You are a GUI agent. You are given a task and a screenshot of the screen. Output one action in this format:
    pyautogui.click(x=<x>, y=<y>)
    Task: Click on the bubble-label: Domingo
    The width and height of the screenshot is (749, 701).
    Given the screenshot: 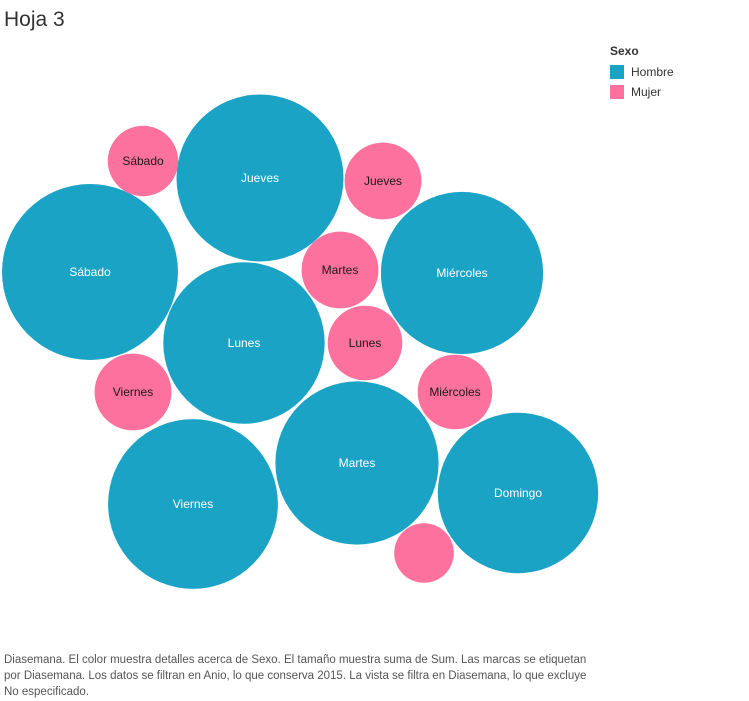 What is the action you would take?
    pyautogui.click(x=518, y=493)
    